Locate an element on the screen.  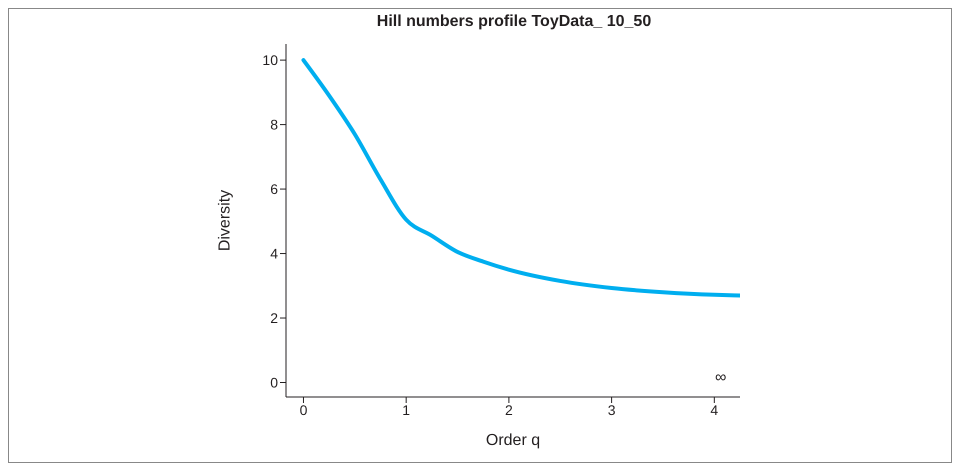
y-tick-label: 6 is located at coordinates (274, 189).